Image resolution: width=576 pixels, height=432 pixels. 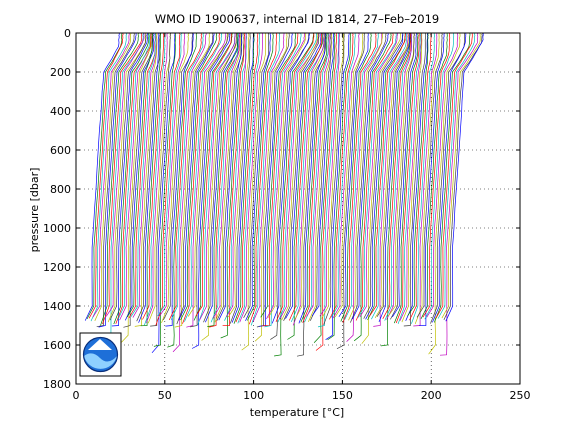 I want to click on y-tick-label: 0, so click(x=67, y=33).